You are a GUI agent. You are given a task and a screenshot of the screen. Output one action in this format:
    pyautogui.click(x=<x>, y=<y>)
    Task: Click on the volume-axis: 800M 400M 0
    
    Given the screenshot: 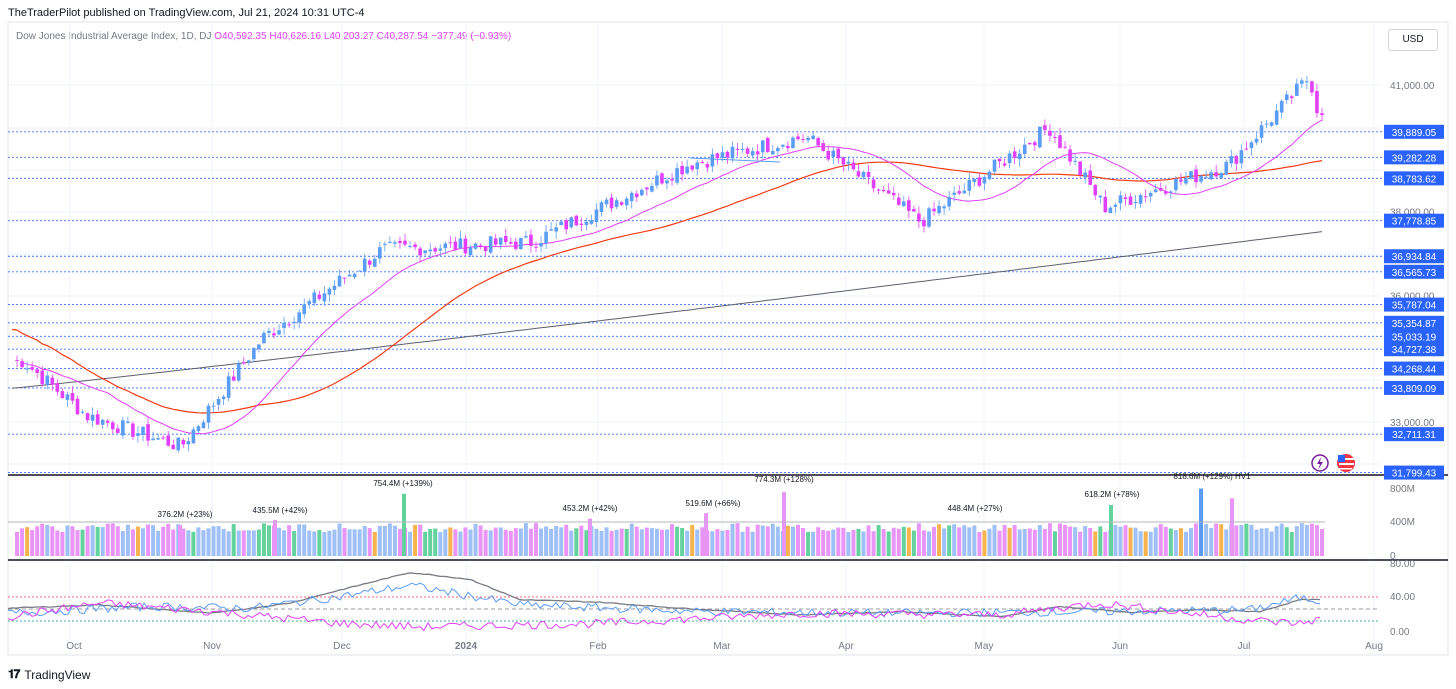 What is the action you would take?
    pyautogui.click(x=1402, y=523)
    